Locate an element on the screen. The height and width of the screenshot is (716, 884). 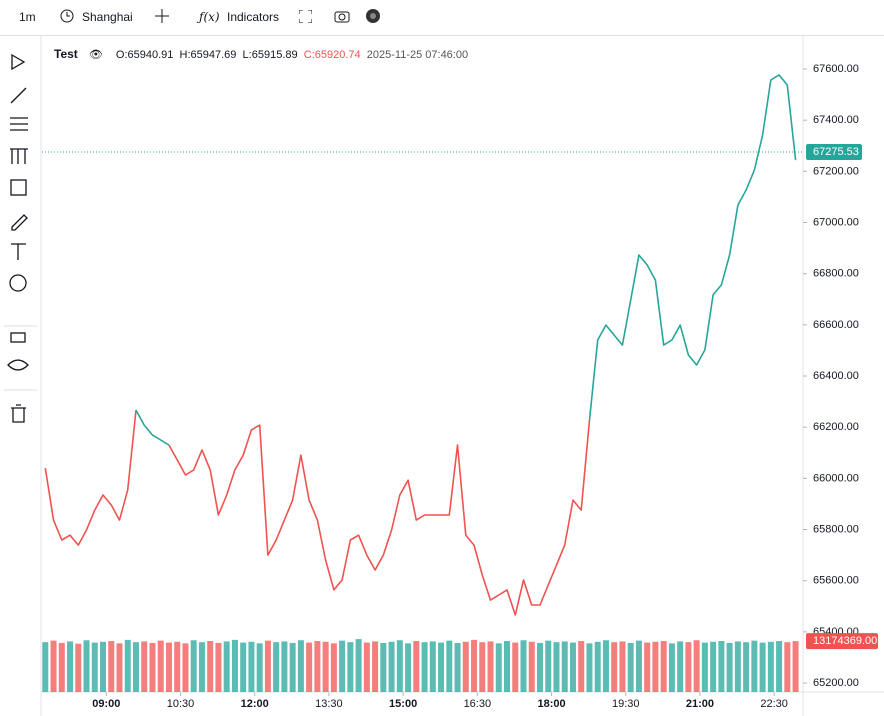
x-tick-label: 19:30 is located at coordinates (626, 704).